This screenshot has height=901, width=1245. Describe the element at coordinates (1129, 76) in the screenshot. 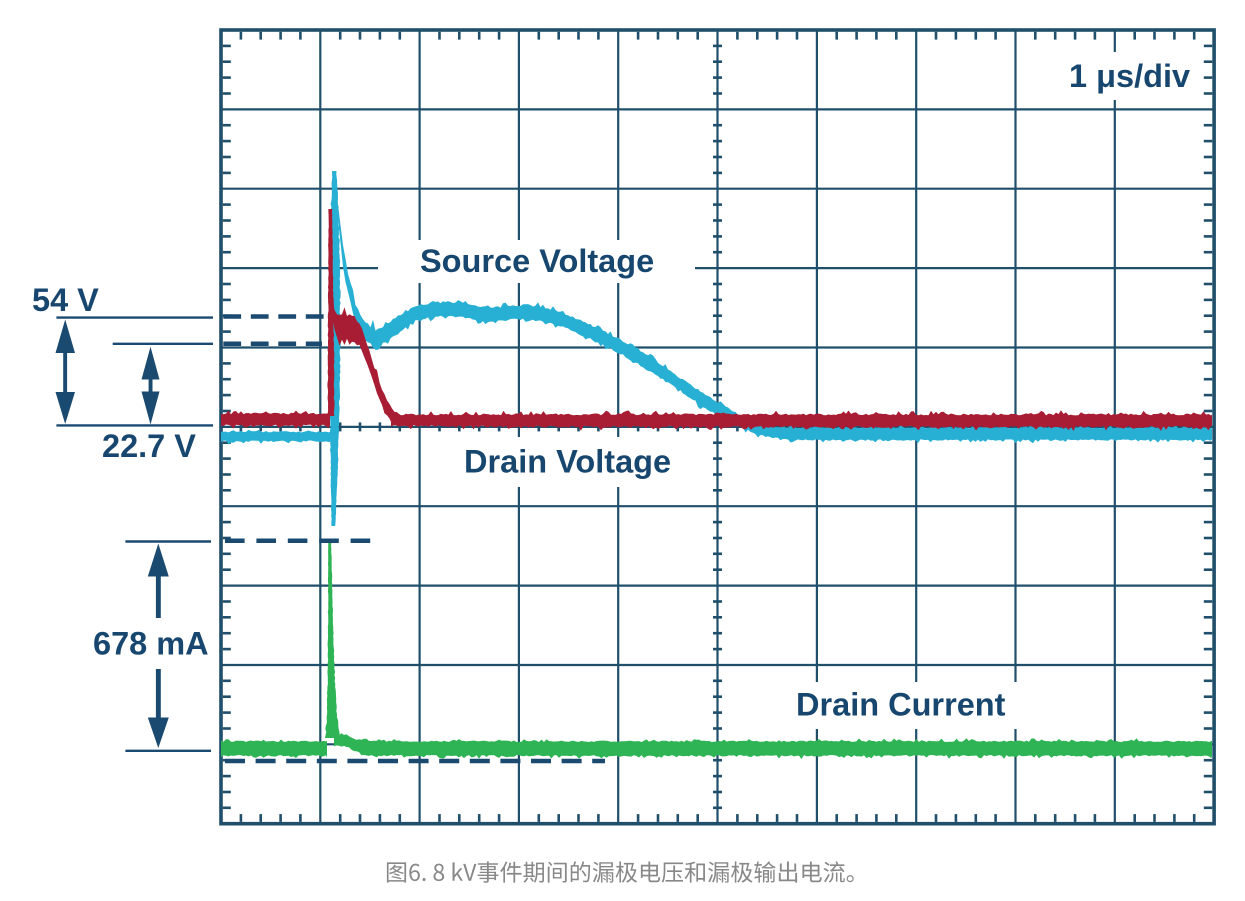

I see `svg-text: 1 μs/div` at that location.